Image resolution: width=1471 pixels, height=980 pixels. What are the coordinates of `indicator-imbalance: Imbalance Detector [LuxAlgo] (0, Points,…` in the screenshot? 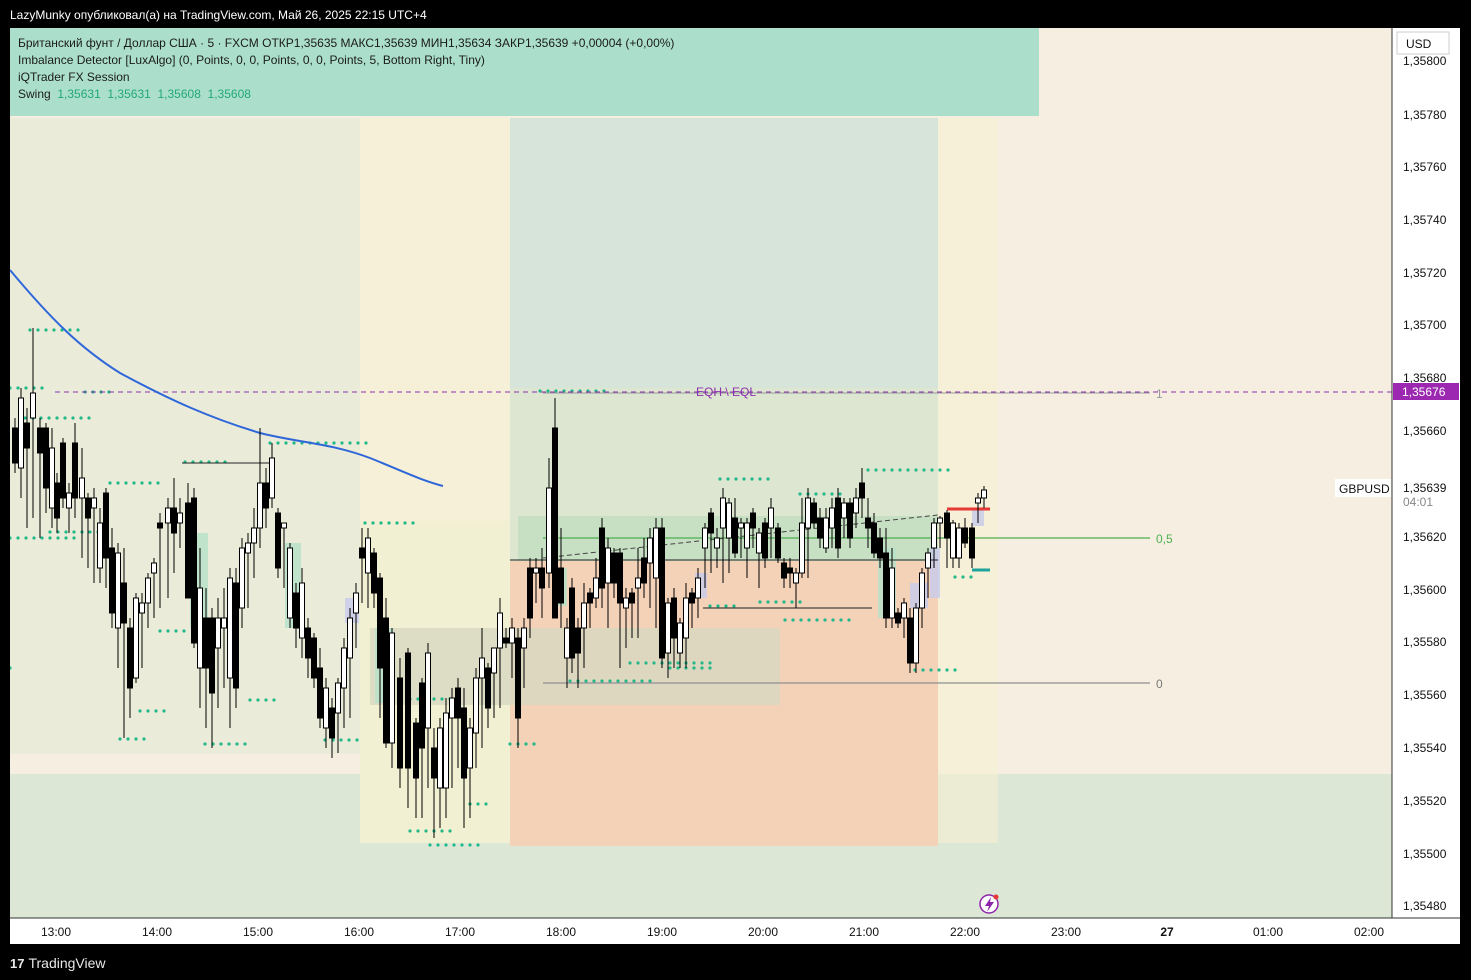 It's located at (251, 60).